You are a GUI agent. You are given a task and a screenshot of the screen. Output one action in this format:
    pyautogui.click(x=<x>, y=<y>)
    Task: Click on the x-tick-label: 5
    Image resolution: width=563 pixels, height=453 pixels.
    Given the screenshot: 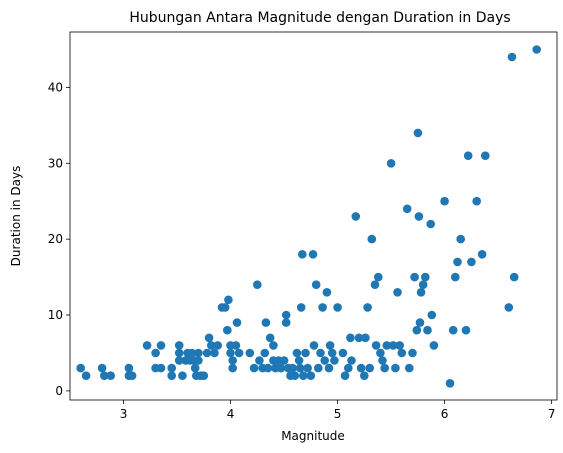 What is the action you would take?
    pyautogui.click(x=338, y=414)
    